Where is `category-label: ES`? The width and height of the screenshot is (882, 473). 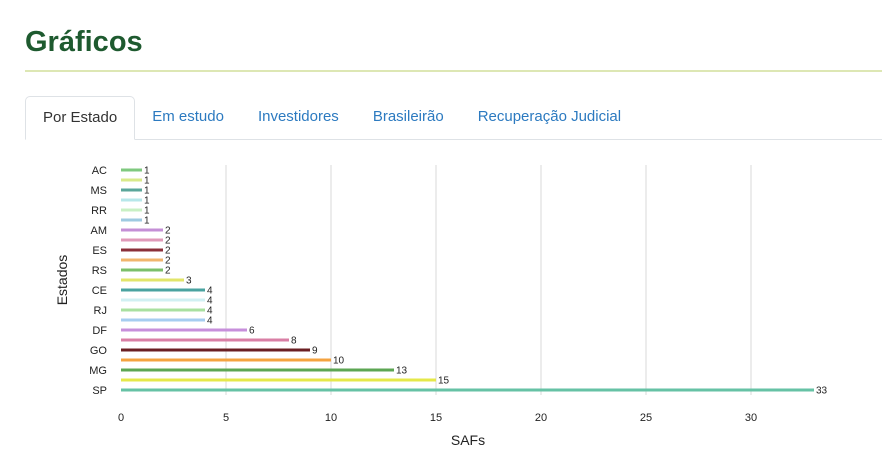 category-label: ES is located at coordinates (99, 251).